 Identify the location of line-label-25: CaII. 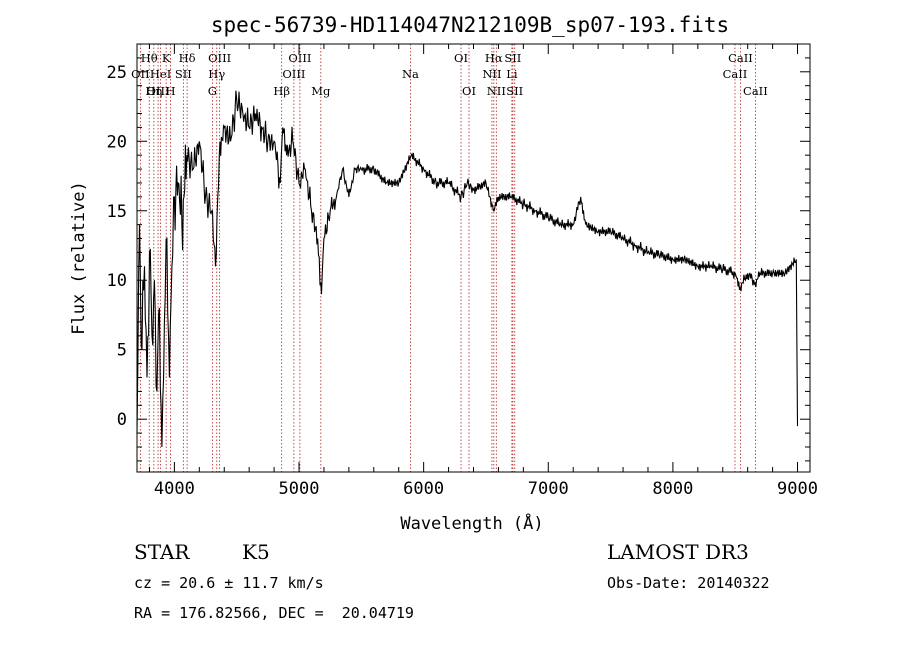
(740, 58).